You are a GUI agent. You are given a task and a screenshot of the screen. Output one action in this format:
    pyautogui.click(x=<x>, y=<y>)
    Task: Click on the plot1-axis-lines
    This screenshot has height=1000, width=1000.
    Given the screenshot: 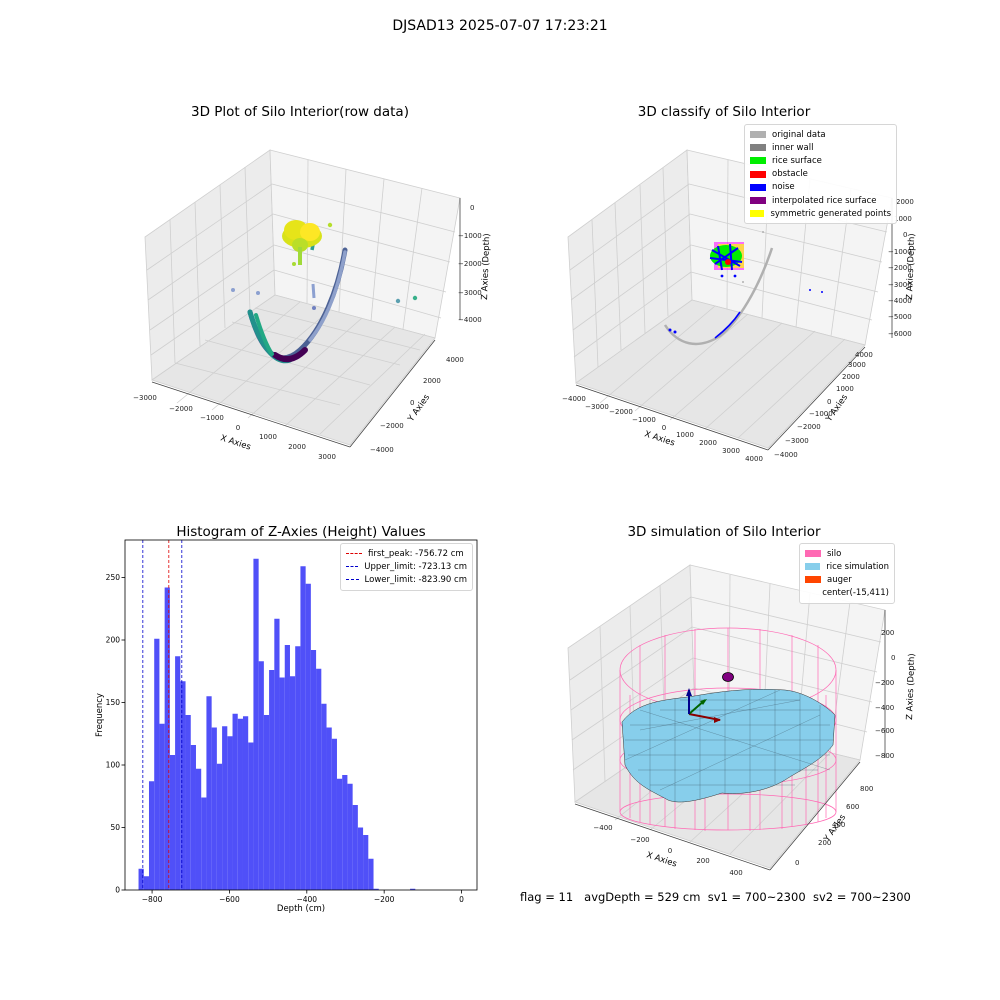 What is the action you would take?
    pyautogui.click(x=306, y=323)
    